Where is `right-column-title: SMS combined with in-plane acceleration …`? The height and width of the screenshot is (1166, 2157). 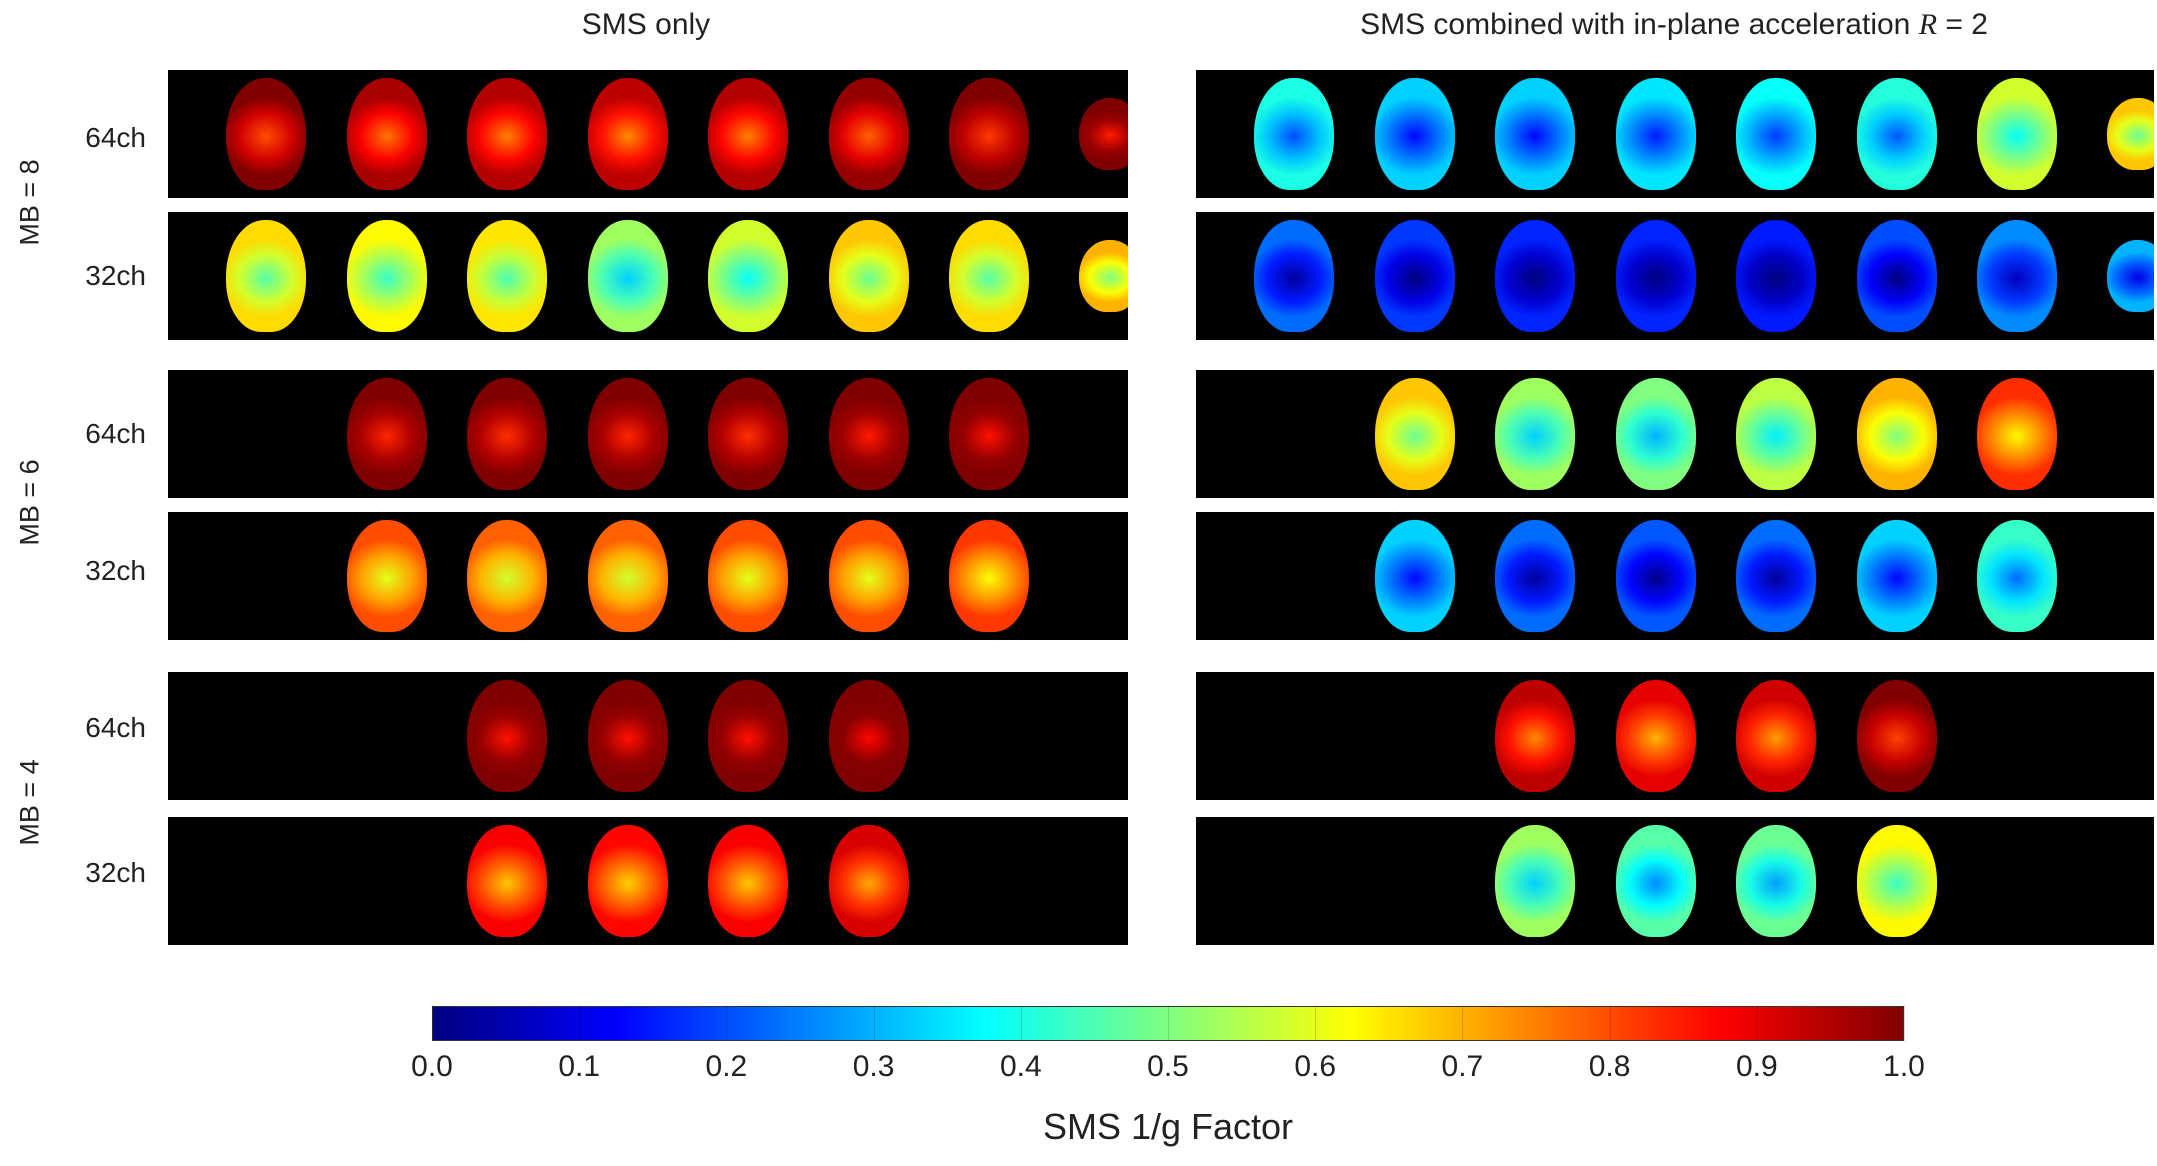 right-column-title: SMS combined with in-plane acceleration … is located at coordinates (1674, 25).